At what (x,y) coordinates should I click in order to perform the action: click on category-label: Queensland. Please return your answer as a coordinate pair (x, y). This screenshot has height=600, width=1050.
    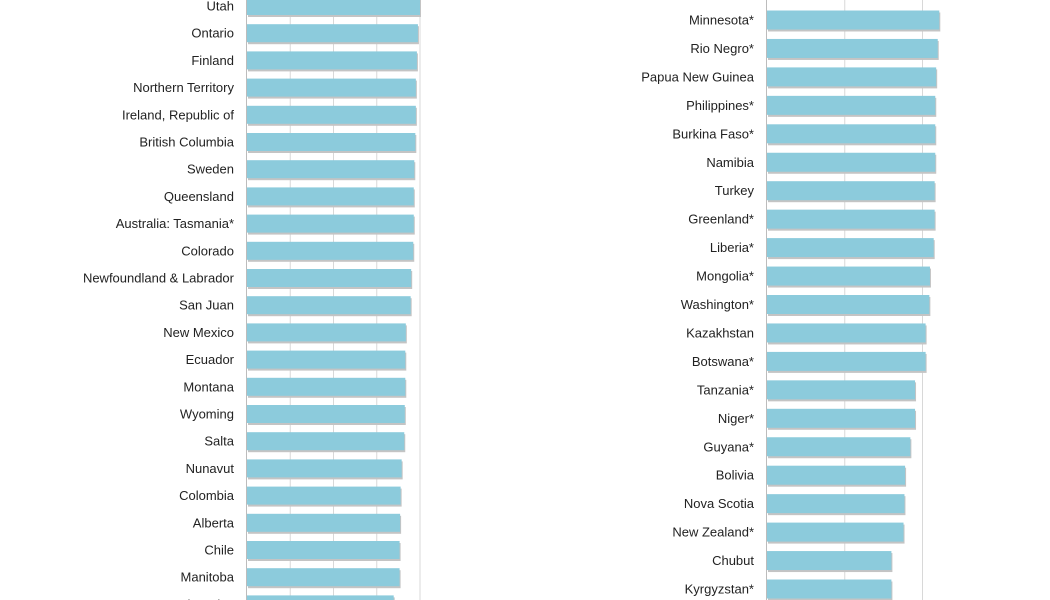
    Looking at the image, I should click on (199, 196).